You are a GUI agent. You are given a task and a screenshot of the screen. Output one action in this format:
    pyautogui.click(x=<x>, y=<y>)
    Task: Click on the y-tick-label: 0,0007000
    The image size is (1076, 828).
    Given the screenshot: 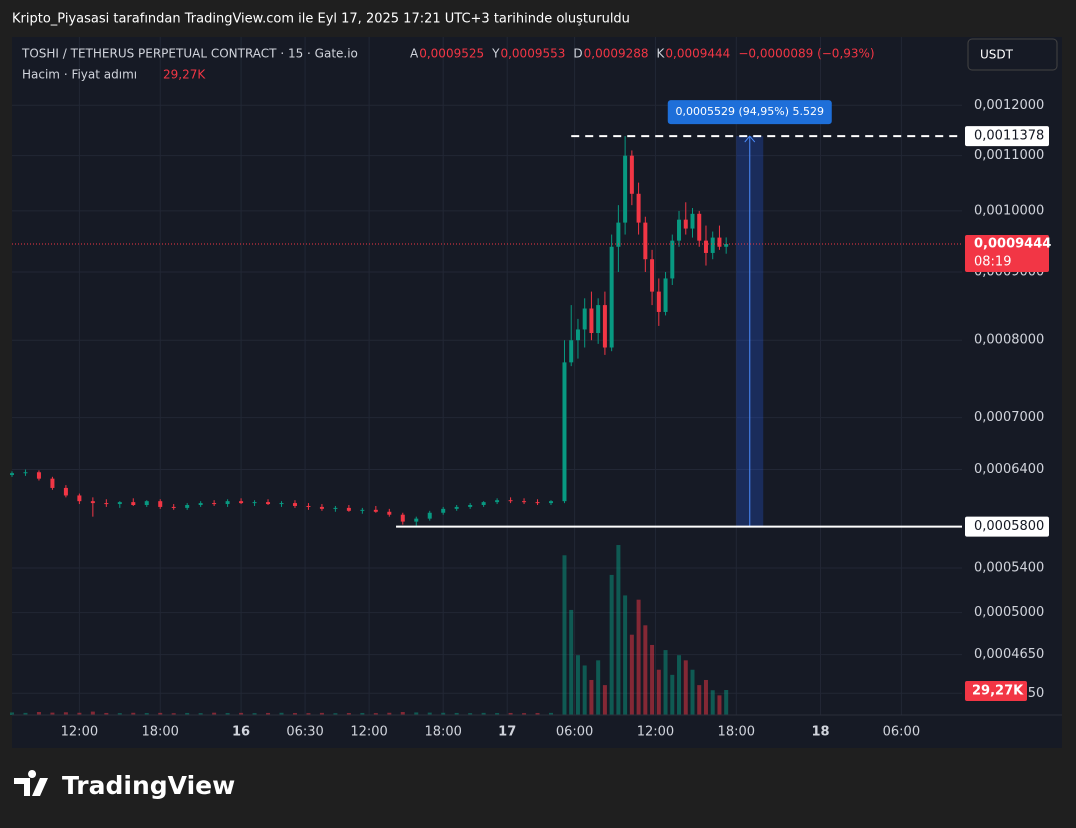 What is the action you would take?
    pyautogui.click(x=1009, y=417)
    